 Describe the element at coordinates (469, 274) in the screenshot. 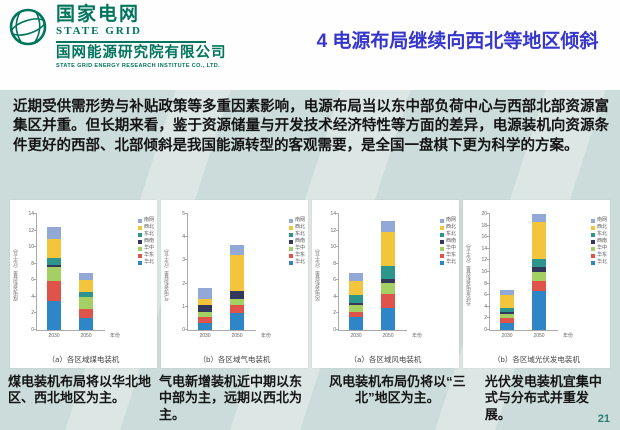

I see `y-axis-label: 光伏发电装机容量（亿千瓦）` at that location.